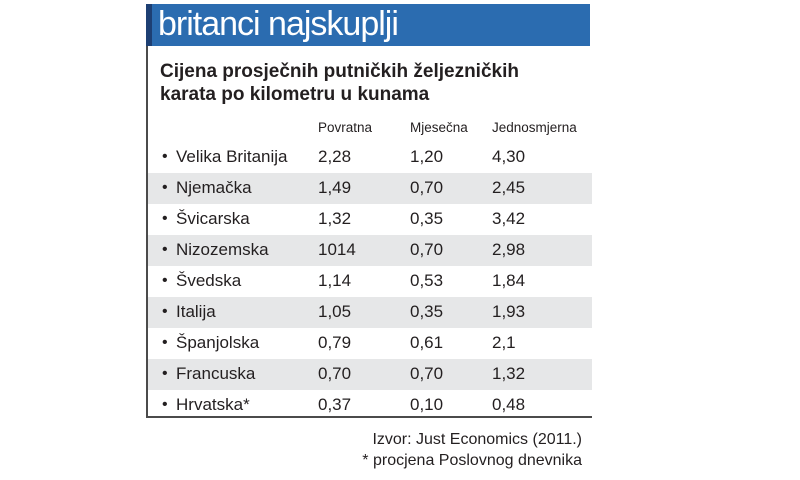 Image resolution: width=800 pixels, height=480 pixels. What do you see at coordinates (218, 342) in the screenshot?
I see `country-label: Španjolska` at bounding box center [218, 342].